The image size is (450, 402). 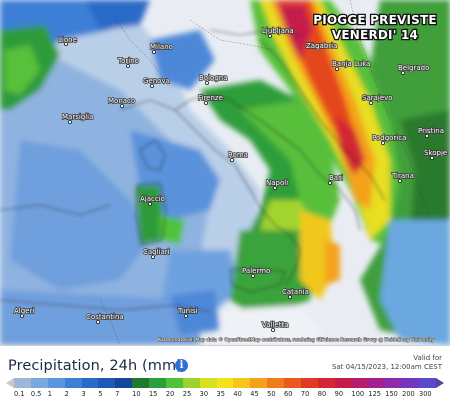 What do you see at coordinates (376, 395) in the screenshot?
I see `scale-tick-label: 125` at bounding box center [376, 395].